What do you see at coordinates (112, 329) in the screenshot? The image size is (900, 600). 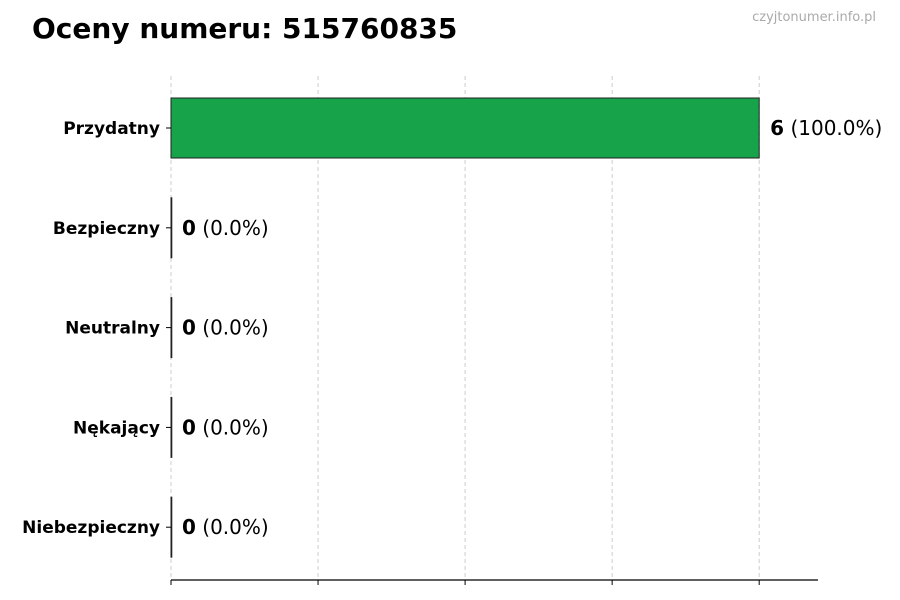 I see `category-label: Neutralny` at bounding box center [112, 329].